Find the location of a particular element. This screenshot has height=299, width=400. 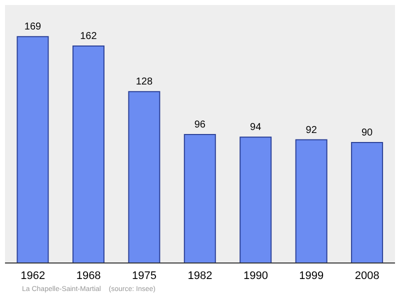

x-tick-label: 1982 is located at coordinates (200, 276).